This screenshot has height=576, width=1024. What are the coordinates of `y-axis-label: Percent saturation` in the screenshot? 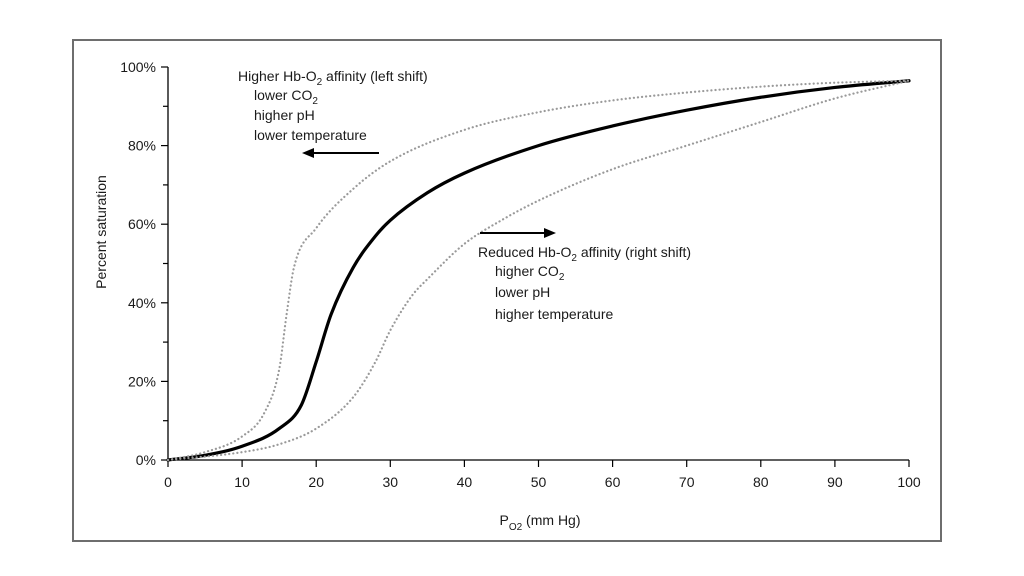 It's located at (101, 232).